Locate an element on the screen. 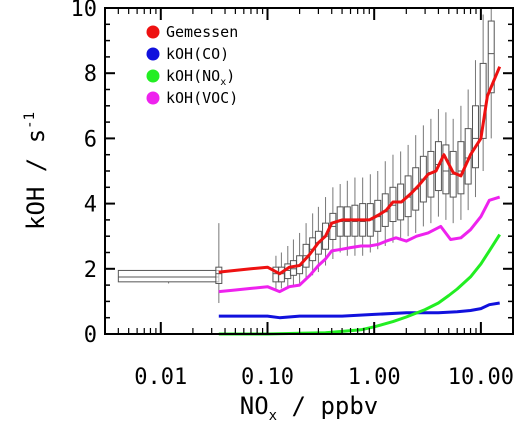  x-tick-label: 10.00 is located at coordinates (481, 377).